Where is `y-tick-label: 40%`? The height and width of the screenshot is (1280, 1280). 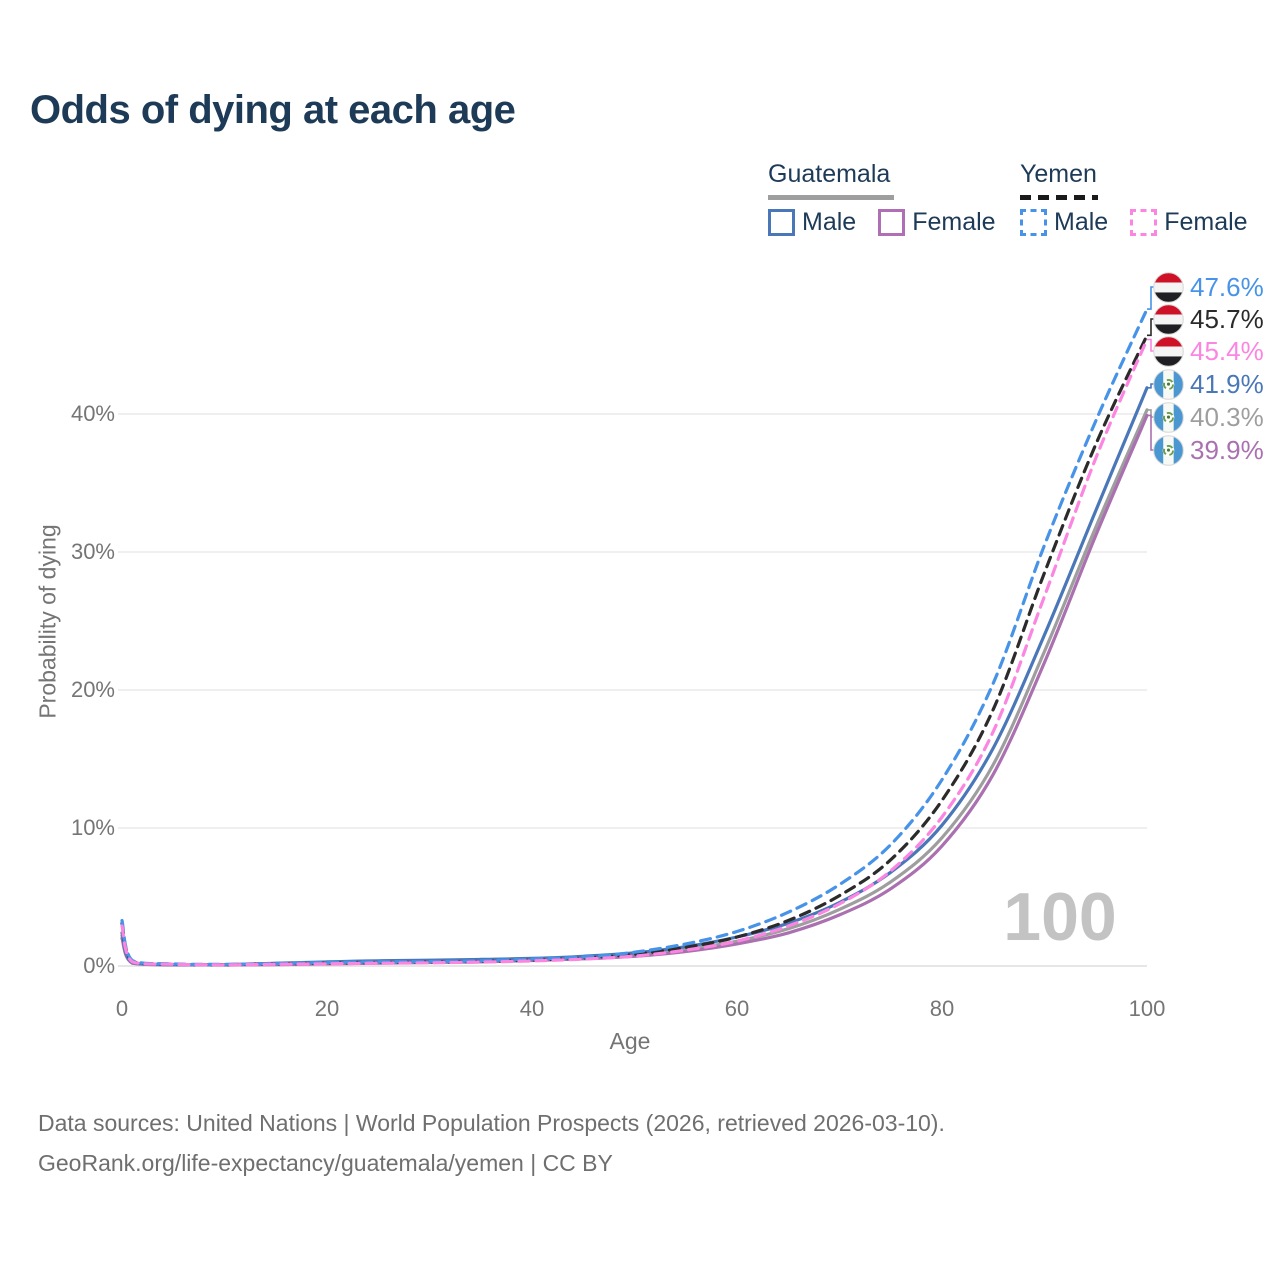
y-tick-label: 40% is located at coordinates (92, 413).